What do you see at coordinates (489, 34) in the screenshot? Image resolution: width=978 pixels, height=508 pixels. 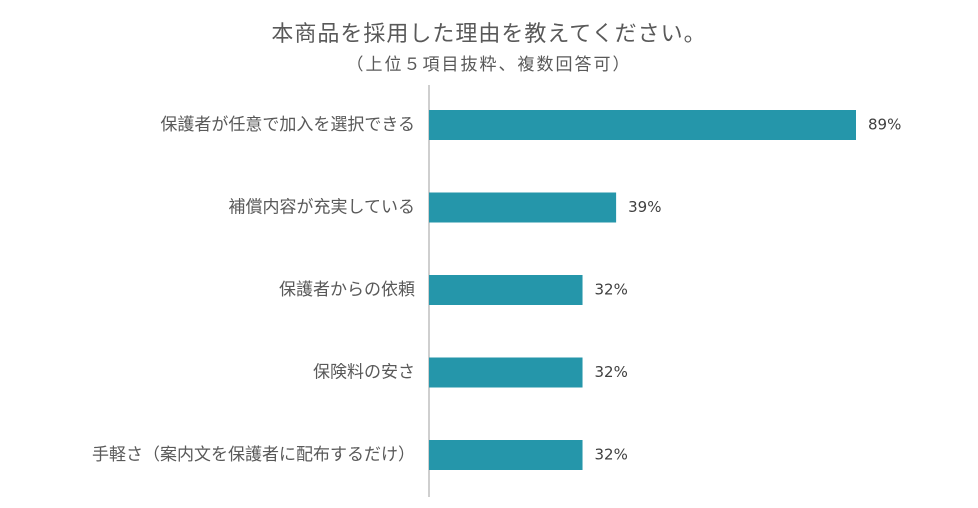 I see `chart-title: 本商品を採用した理由を教えてください。` at bounding box center [489, 34].